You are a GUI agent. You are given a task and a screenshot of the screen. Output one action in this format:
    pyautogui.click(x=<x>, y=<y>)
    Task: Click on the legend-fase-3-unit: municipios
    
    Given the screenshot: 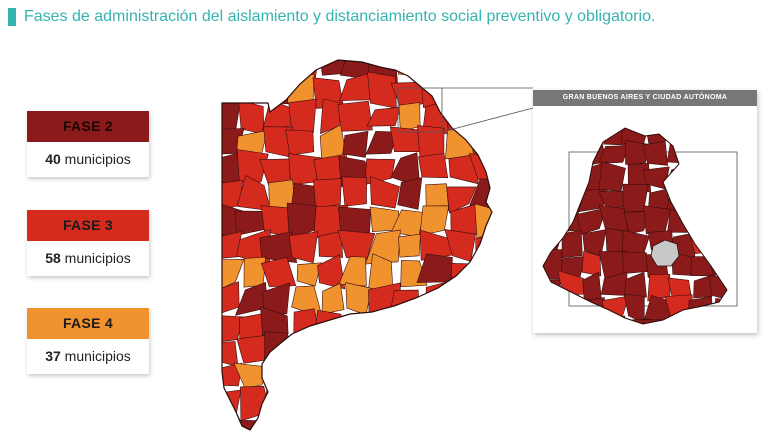 What is the action you would take?
    pyautogui.click(x=97, y=258)
    